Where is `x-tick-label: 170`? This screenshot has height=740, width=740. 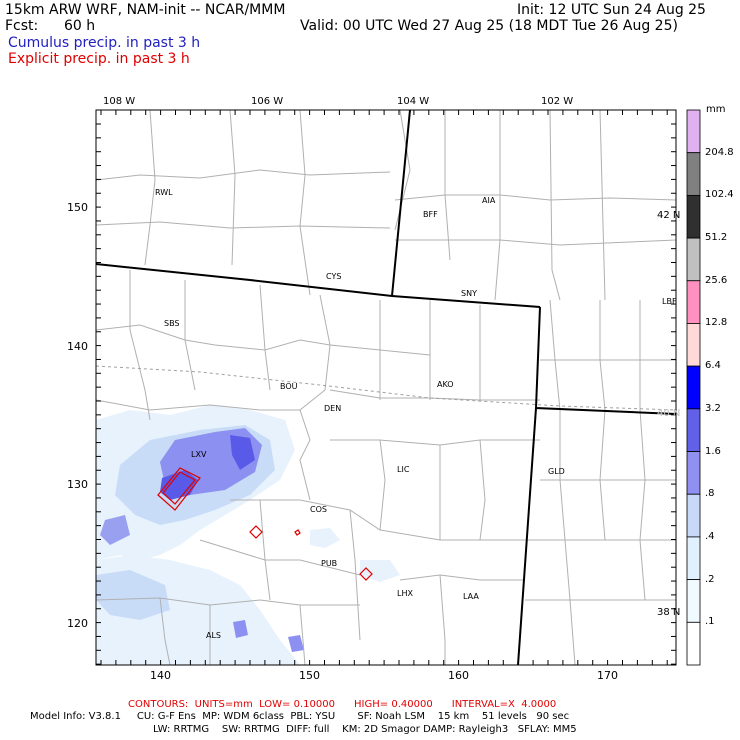
x-tick-label: 170 is located at coordinates (607, 675).